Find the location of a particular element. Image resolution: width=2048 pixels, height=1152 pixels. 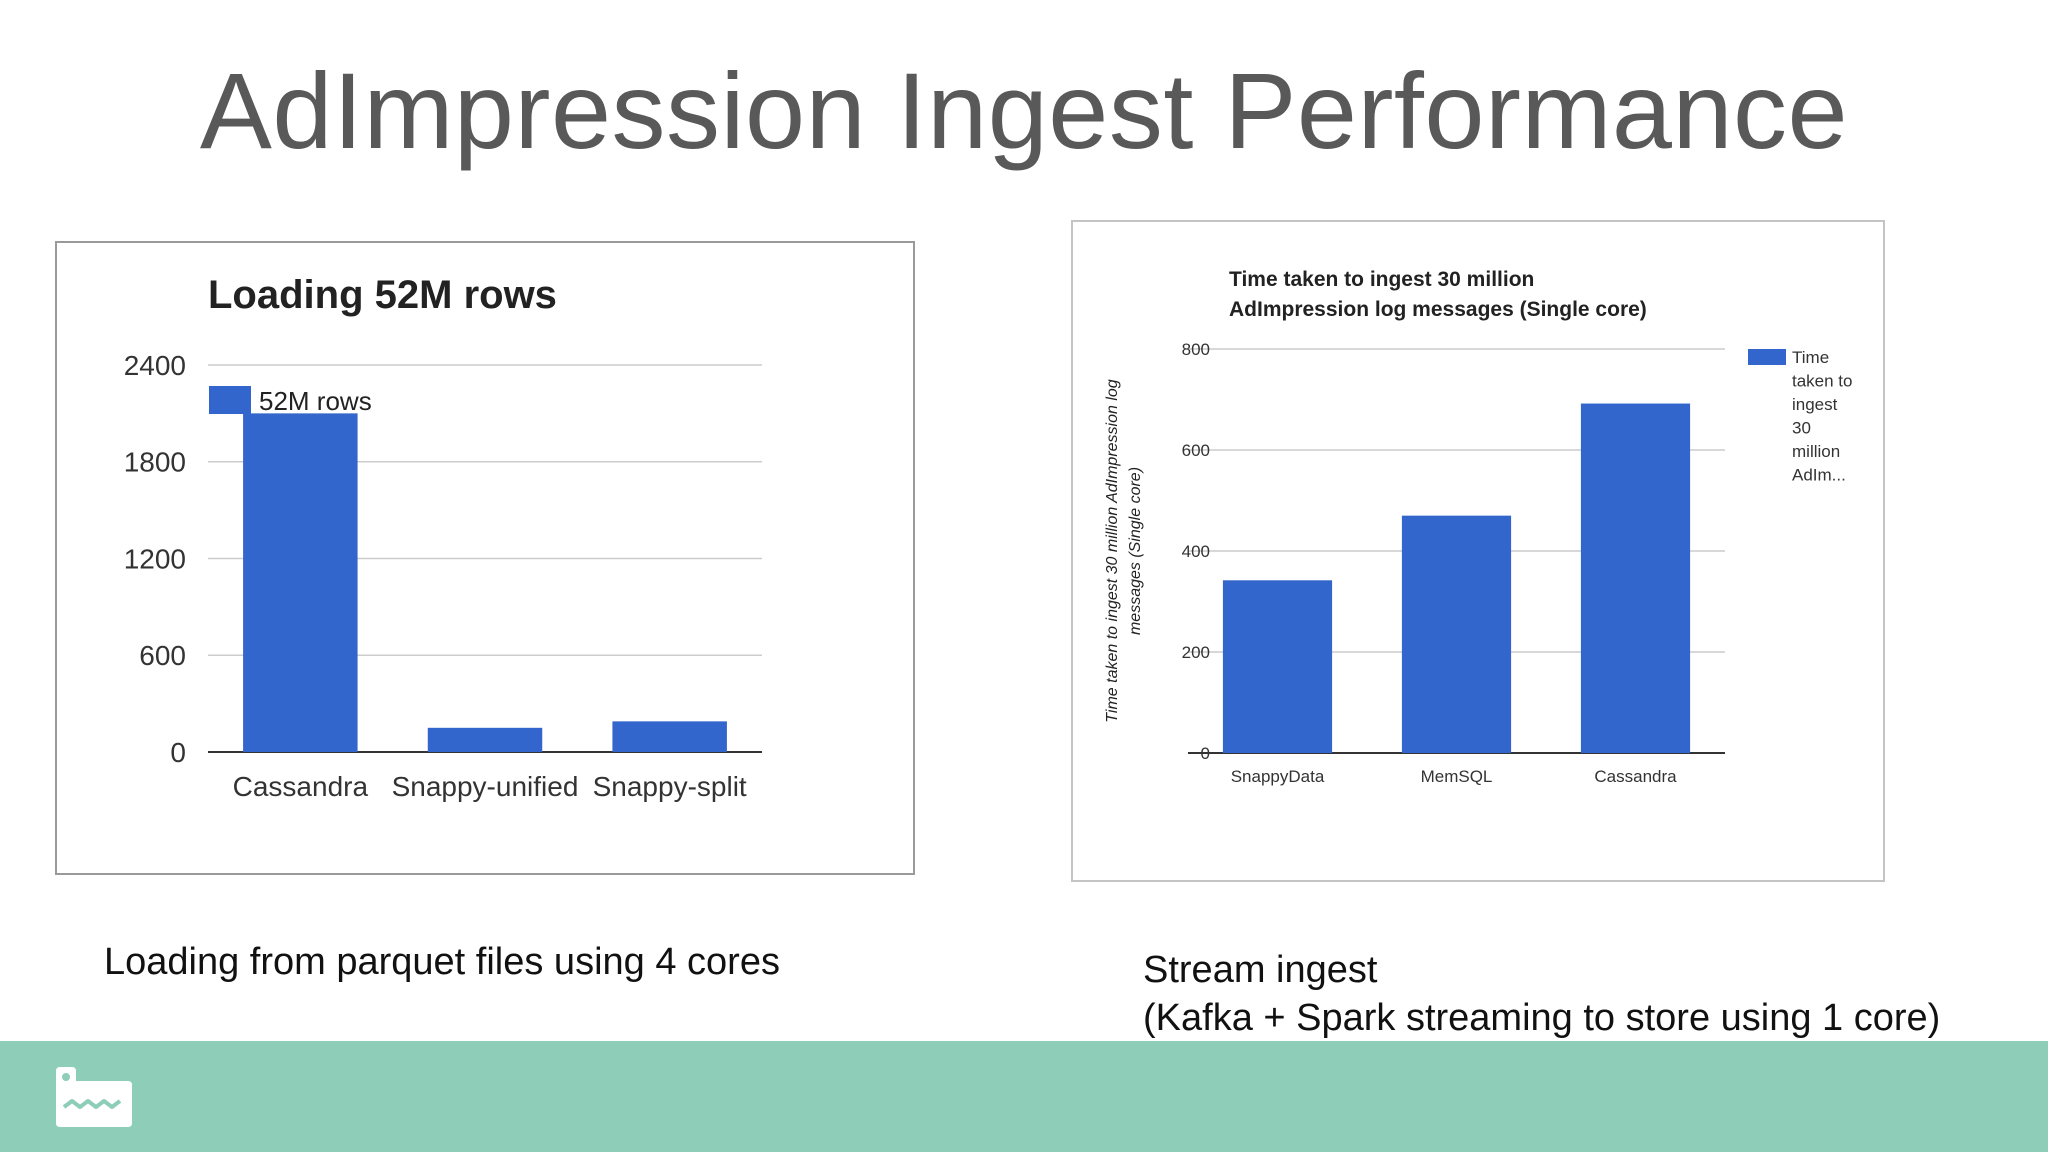

legend-label-line: 30 is located at coordinates (1801, 428).